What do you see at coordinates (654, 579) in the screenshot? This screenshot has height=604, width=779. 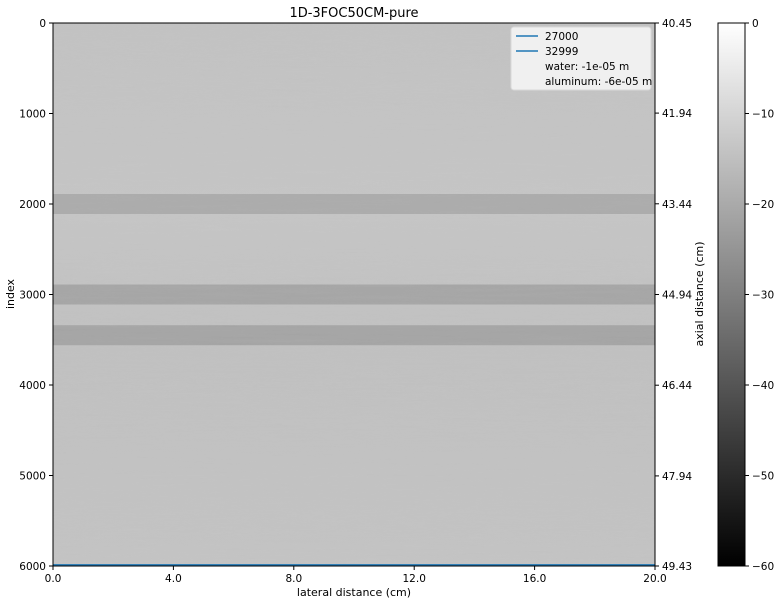 I see `x-tick-label: 20.0` at bounding box center [654, 579].